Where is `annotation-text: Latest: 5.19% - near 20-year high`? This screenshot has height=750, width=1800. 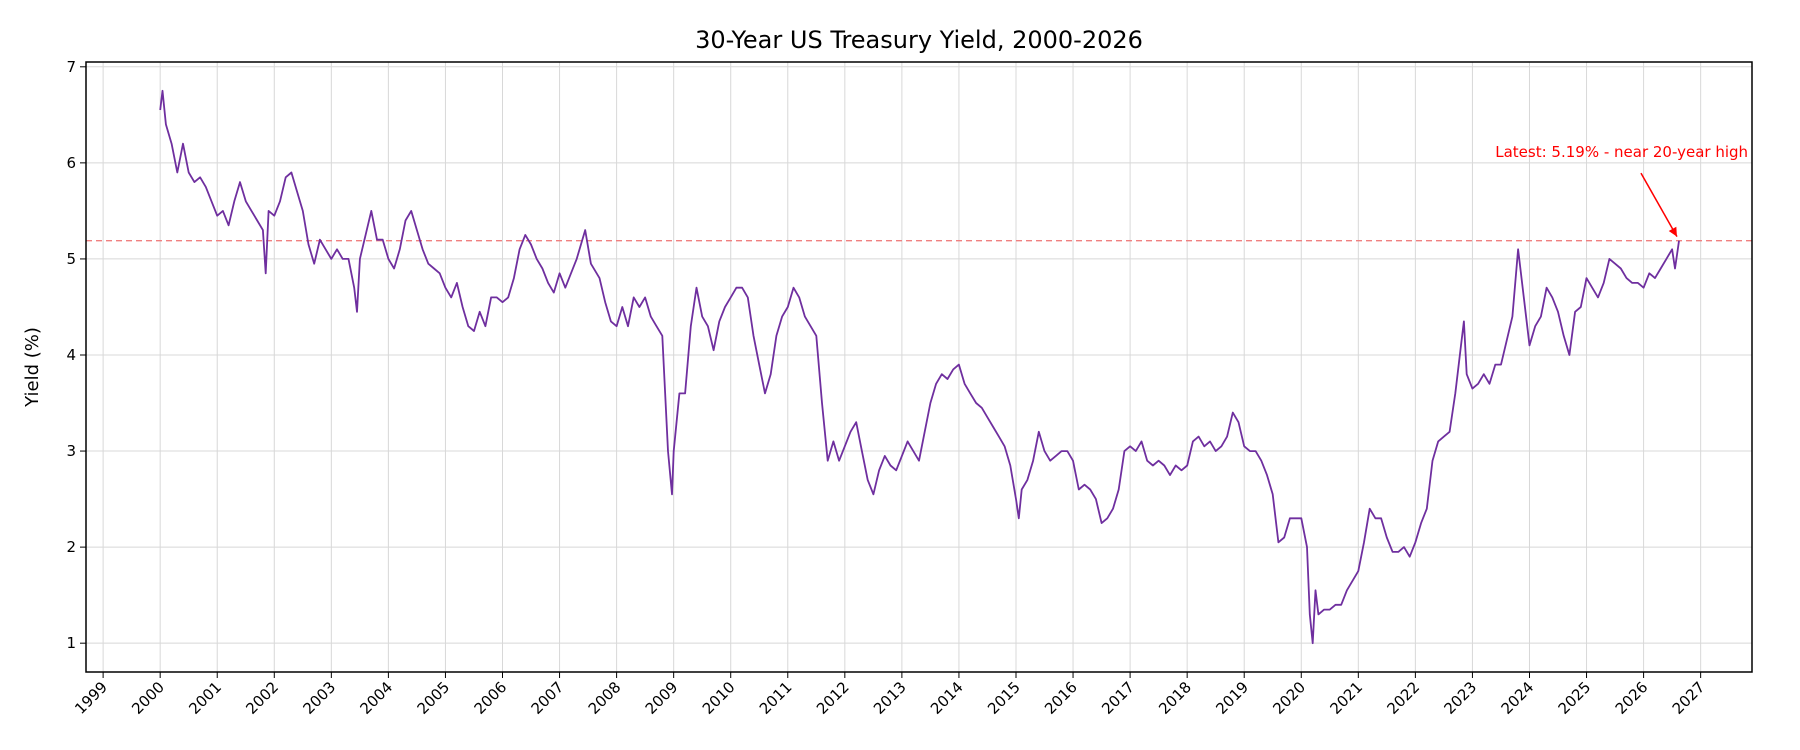 annotation-text: Latest: 5.19% - near 20-year high is located at coordinates (1621, 152).